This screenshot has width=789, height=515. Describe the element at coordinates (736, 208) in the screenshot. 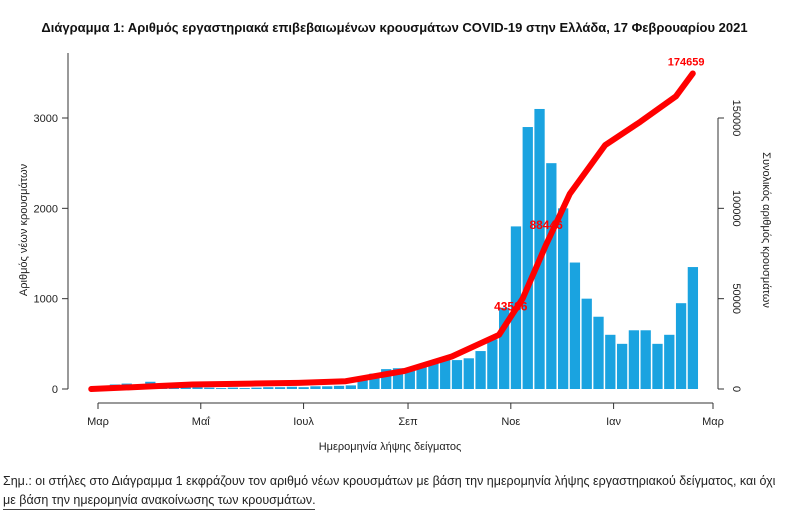

I see `y2-tick-label: 100000` at that location.